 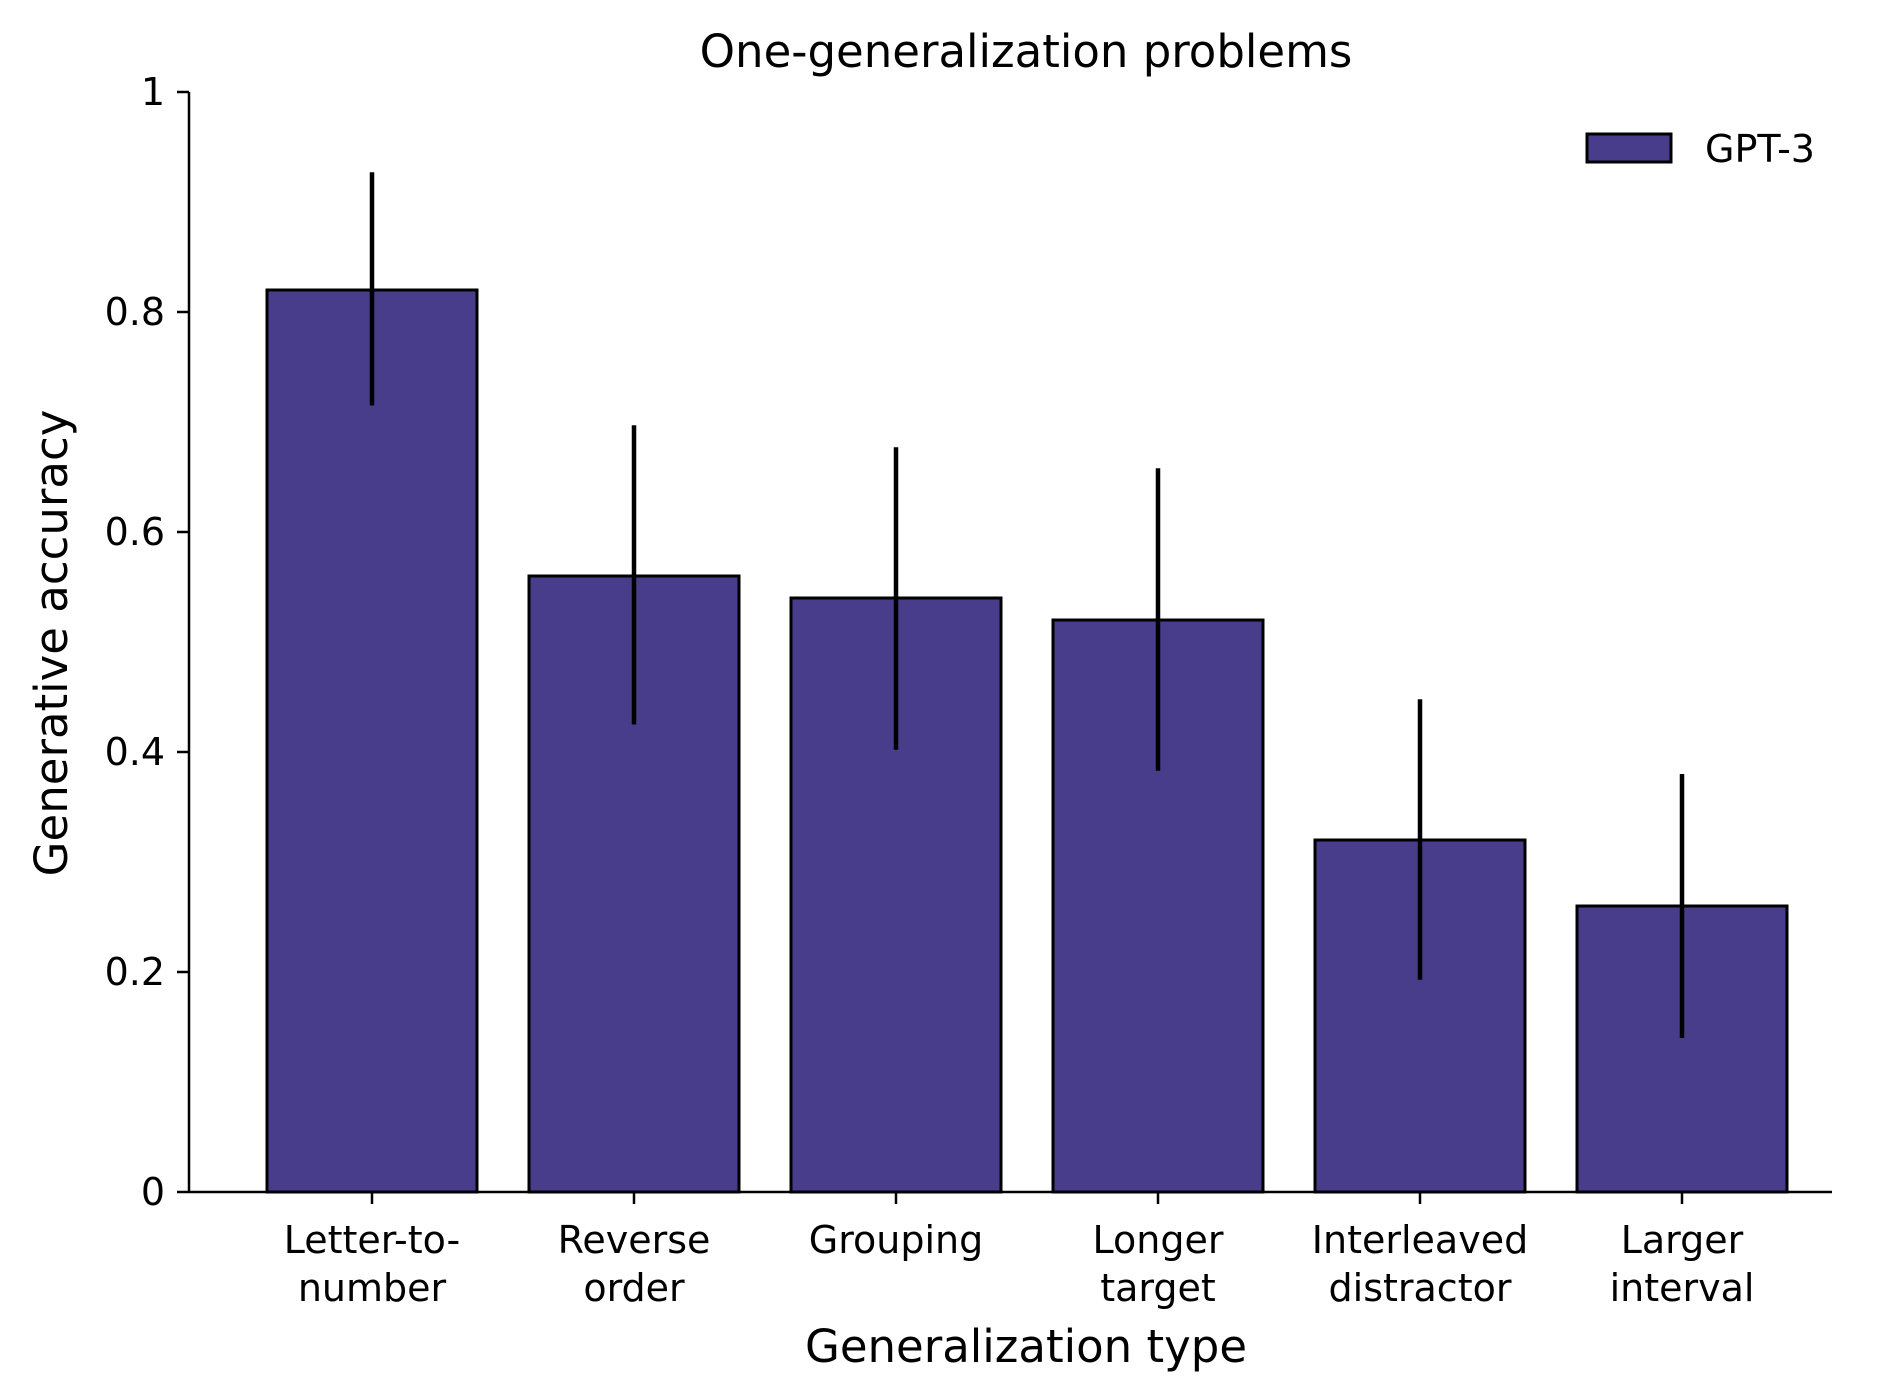 What do you see at coordinates (372, 1264) in the screenshot?
I see `x-tick-label-0: Letter-to-number` at bounding box center [372, 1264].